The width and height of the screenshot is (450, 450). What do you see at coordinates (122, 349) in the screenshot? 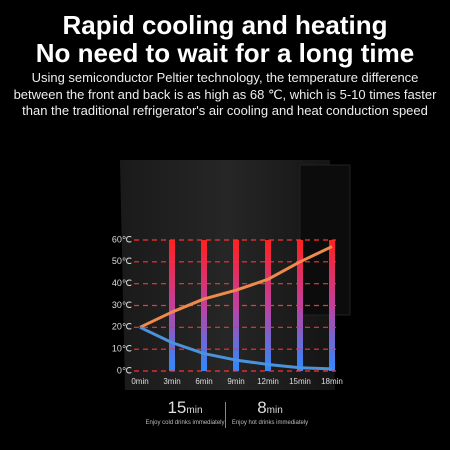
I see `y-tick-label: 10℃` at bounding box center [122, 349].